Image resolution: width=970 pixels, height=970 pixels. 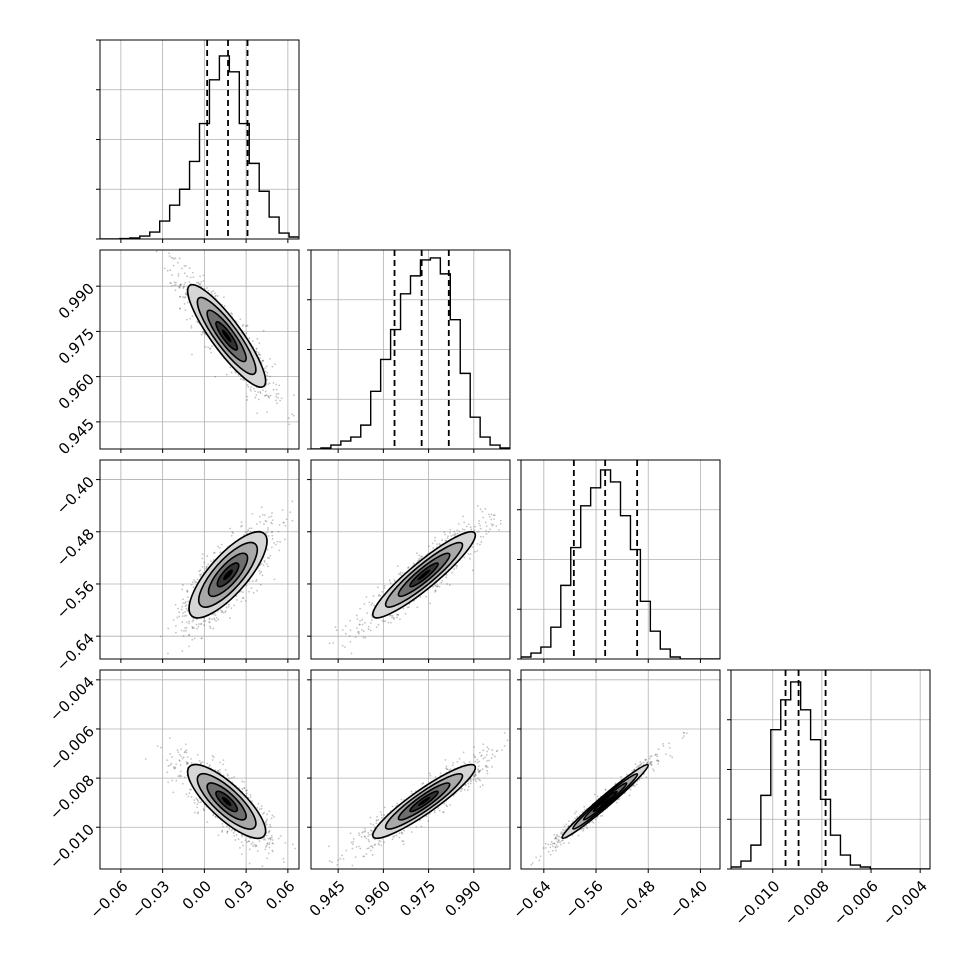 I want to click on x-tick-label: 0.00, so click(x=197, y=895).